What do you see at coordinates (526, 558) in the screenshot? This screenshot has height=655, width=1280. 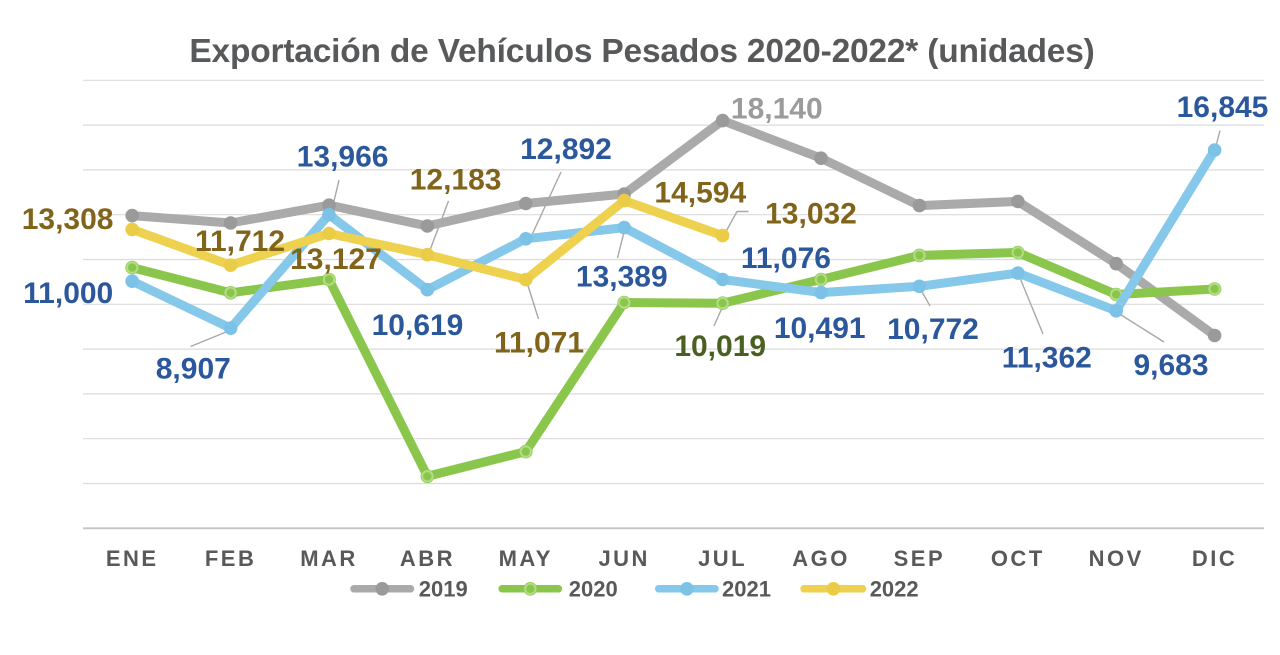 I see `svg-text: MAY` at bounding box center [526, 558].